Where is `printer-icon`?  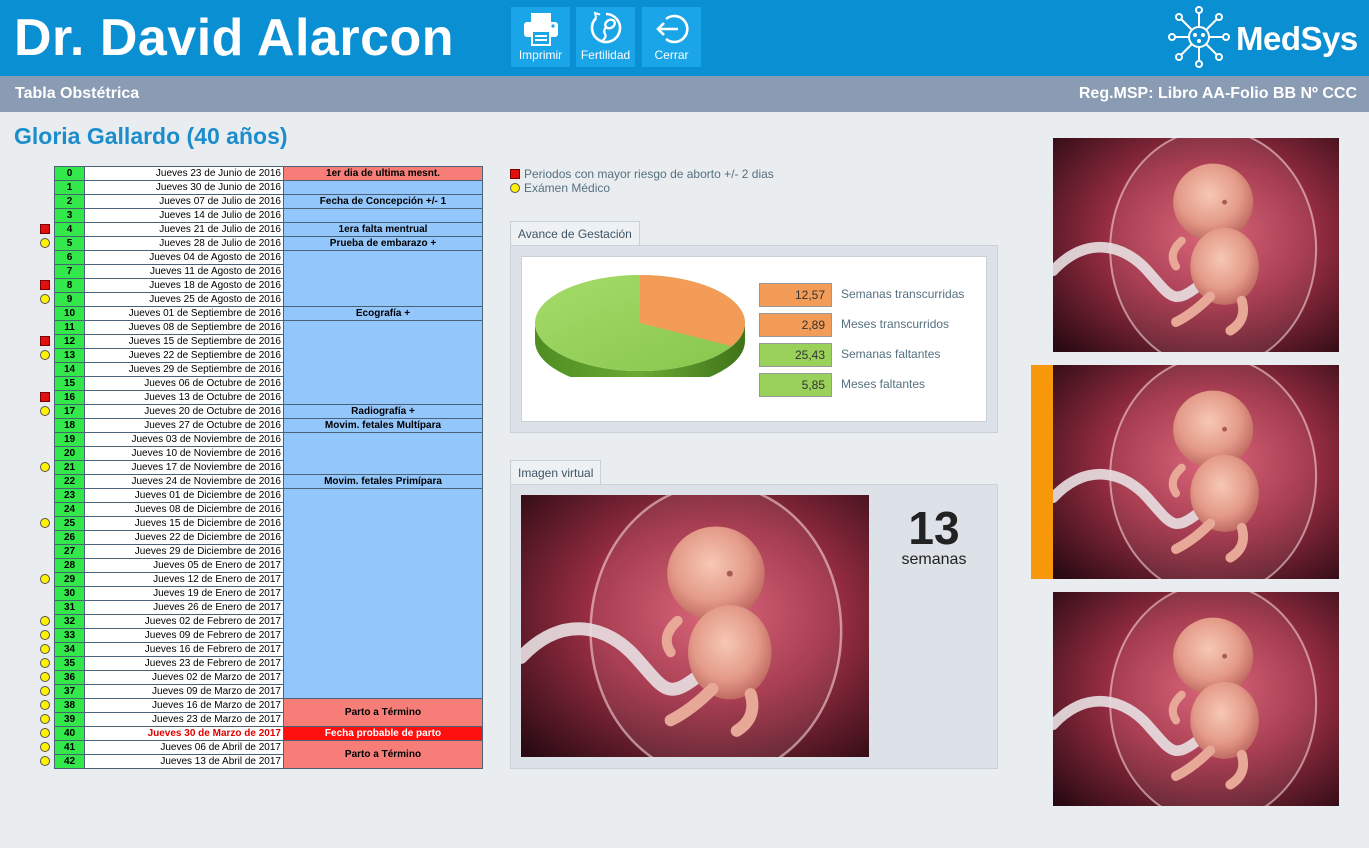
printer-icon is located at coordinates (540, 29).